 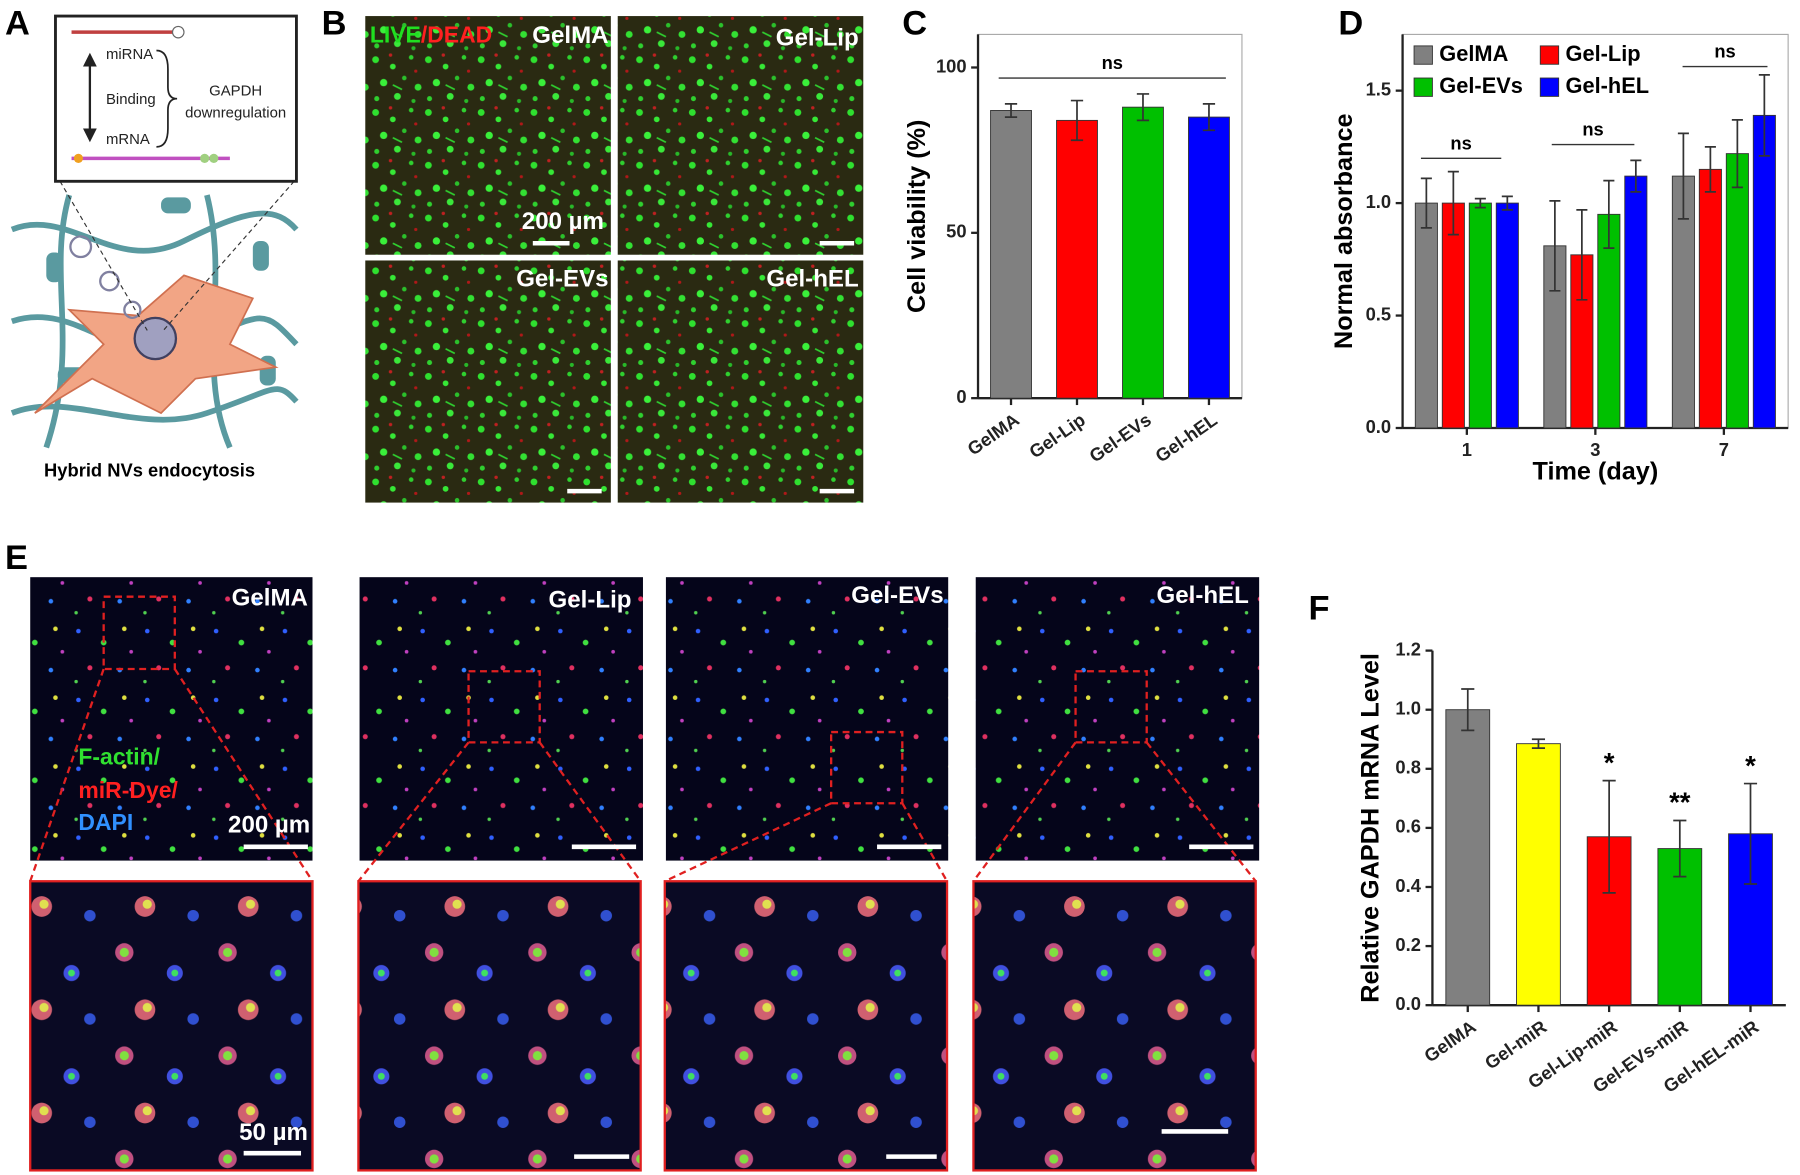 What do you see at coordinates (1203, 595) in the screenshot?
I see `group-label: Gel-hEL` at bounding box center [1203, 595].